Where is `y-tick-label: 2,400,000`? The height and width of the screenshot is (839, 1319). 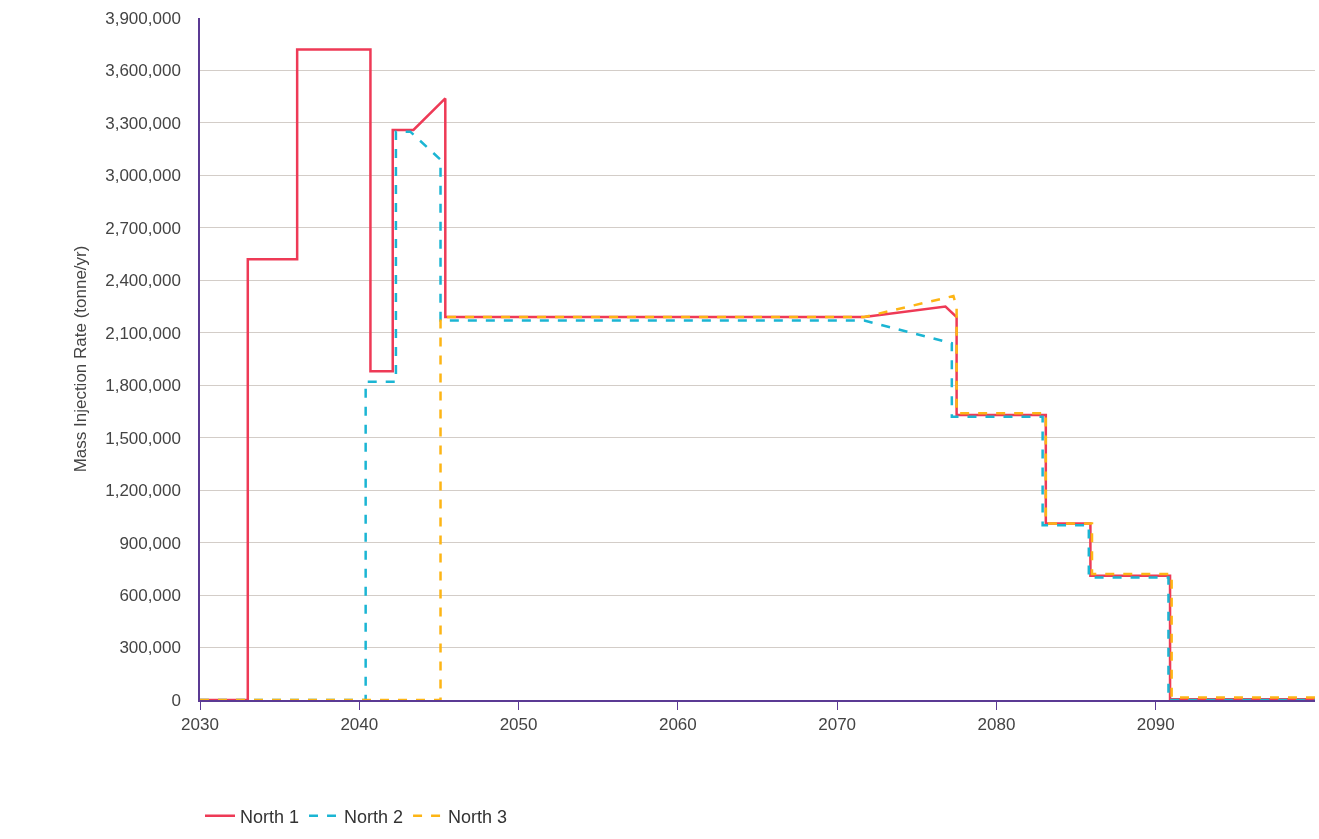
y-tick-label: 2,400,000 is located at coordinates (143, 281).